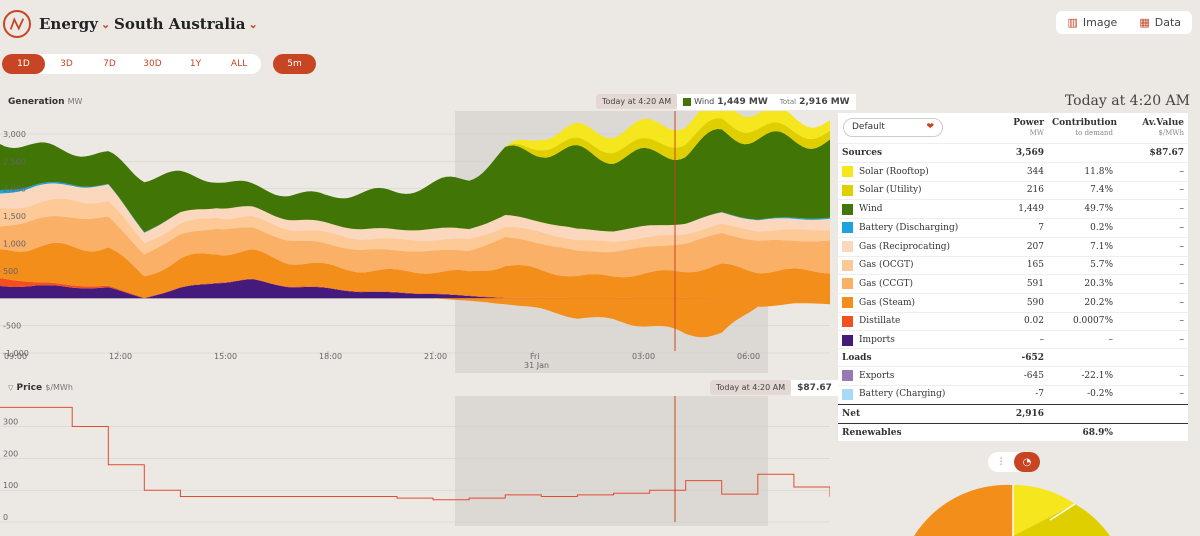  Describe the element at coordinates (23, 64) in the screenshot. I see `range-1d-button: 1D` at that location.